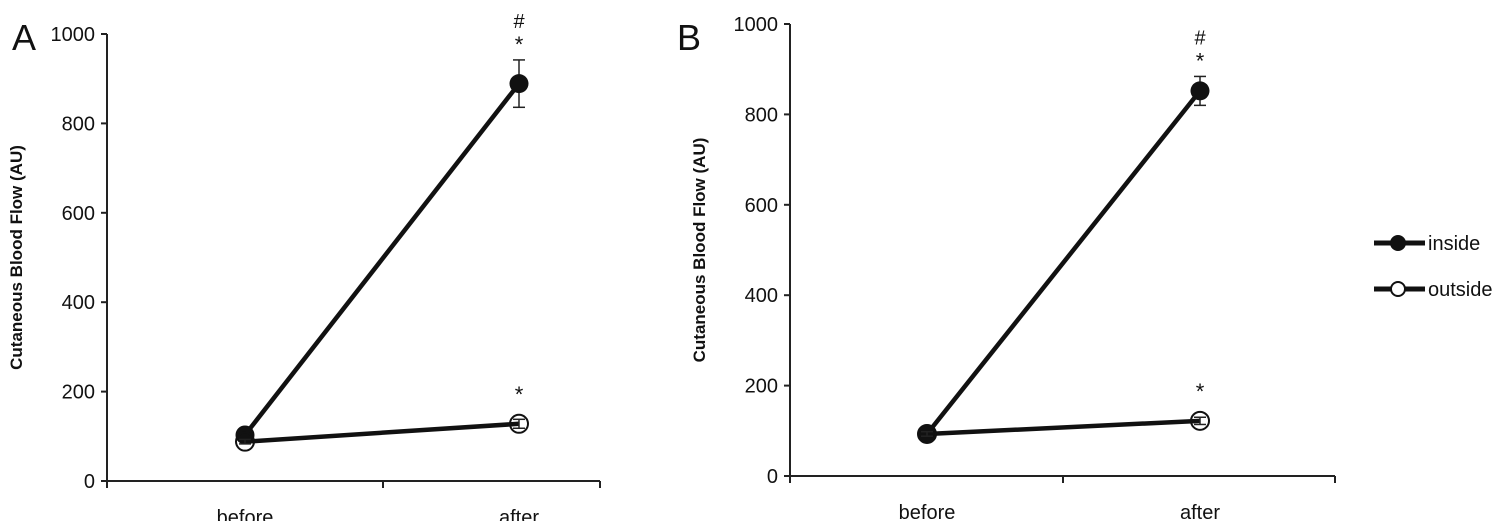 This screenshot has height=521, width=1503. I want to click on legend: inside outside, so click(1433, 267).